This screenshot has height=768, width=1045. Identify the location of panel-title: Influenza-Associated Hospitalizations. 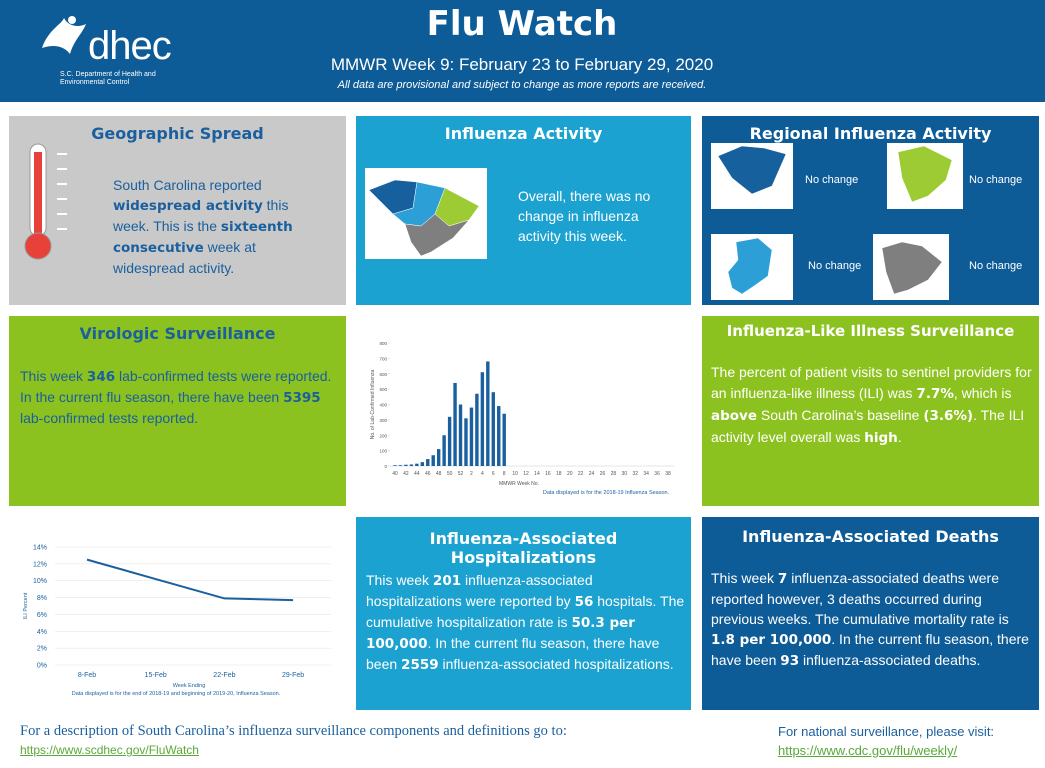
(523, 548).